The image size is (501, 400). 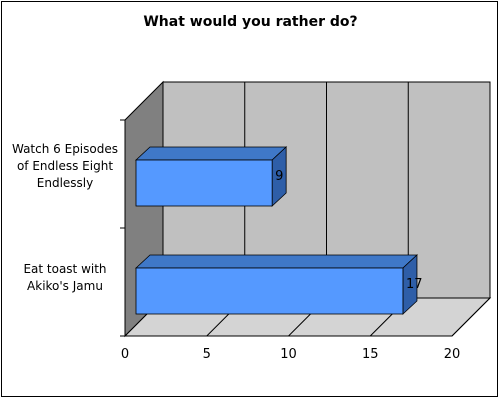 I want to click on category-label-line: Endlessly, so click(x=65, y=183).